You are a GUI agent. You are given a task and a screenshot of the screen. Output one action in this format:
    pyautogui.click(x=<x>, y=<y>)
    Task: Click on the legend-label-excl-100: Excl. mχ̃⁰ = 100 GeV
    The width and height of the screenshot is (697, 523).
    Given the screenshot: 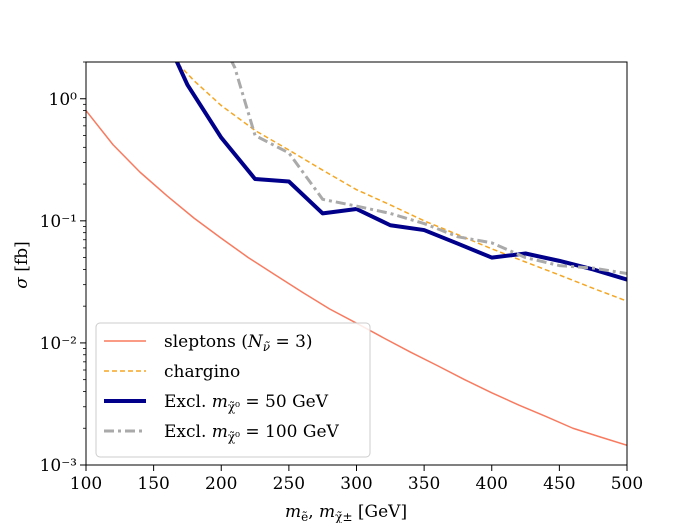 What is the action you would take?
    pyautogui.click(x=252, y=433)
    